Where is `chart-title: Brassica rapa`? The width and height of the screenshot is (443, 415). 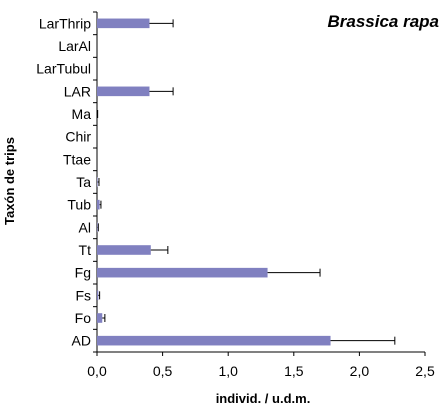 chart-title: Brassica rapa is located at coordinates (383, 21).